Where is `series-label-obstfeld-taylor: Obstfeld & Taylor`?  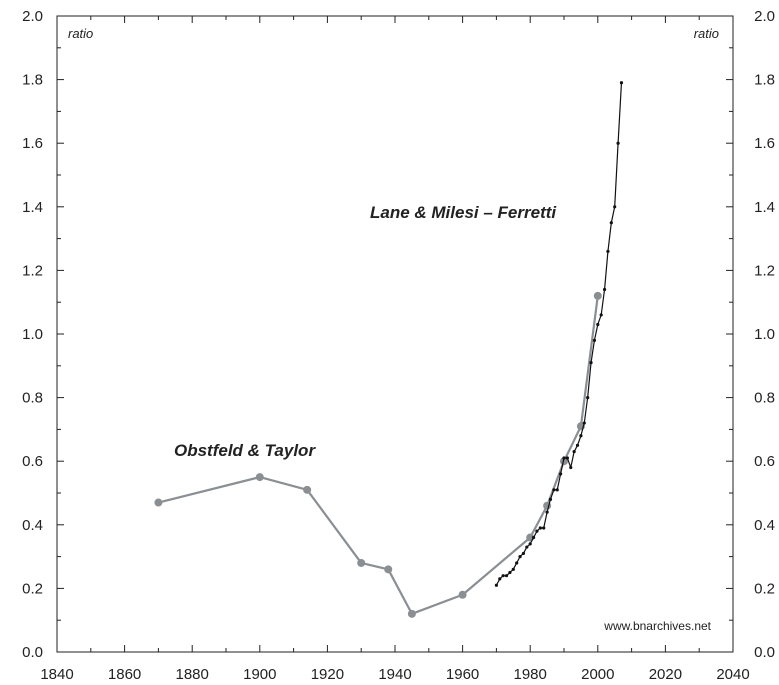
series-label-obstfeld-taylor: Obstfeld & Taylor is located at coordinates (245, 450).